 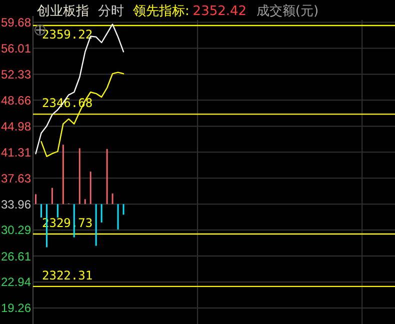 What do you see at coordinates (16, 126) in the screenshot?
I see `y-tick-label: 44.98` at bounding box center [16, 126].